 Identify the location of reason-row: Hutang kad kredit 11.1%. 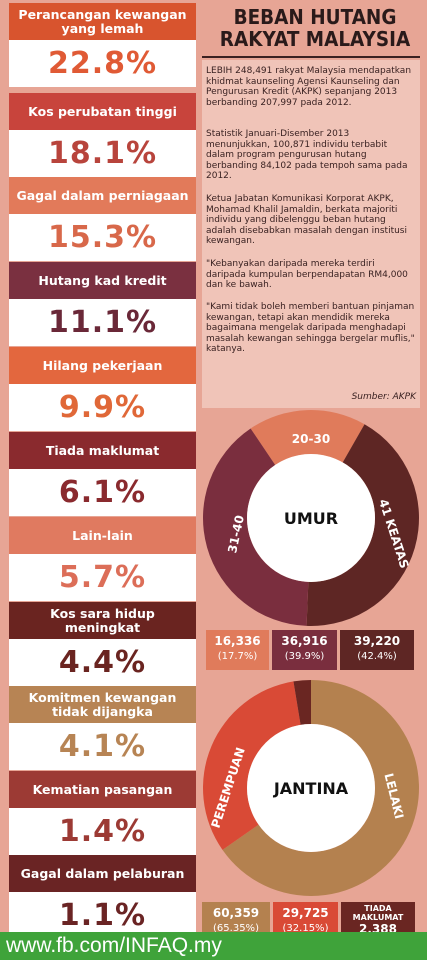
(102, 304).